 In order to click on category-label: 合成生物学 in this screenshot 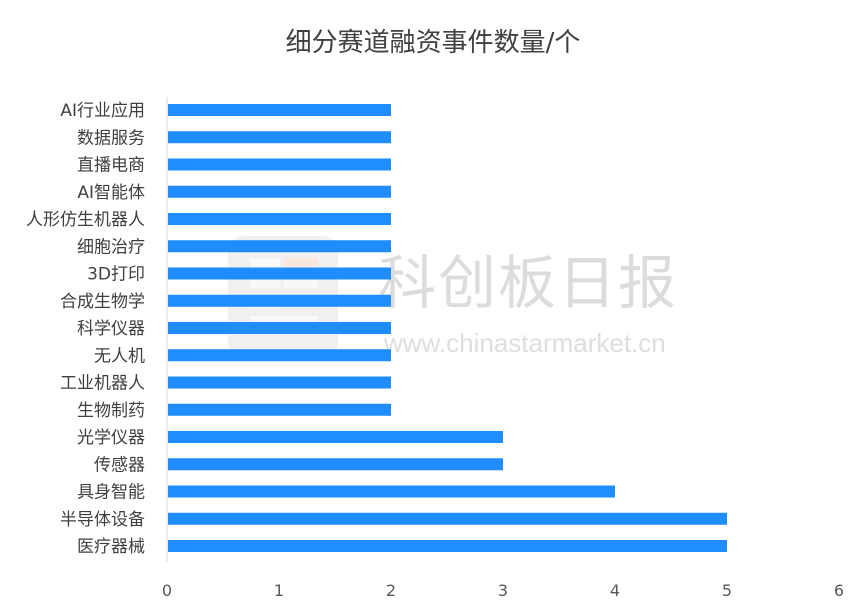, I will do `click(102, 302)`.